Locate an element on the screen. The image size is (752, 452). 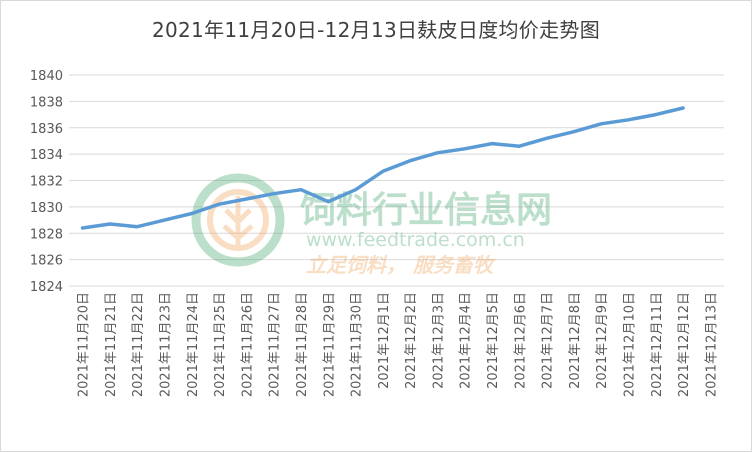
x-tick-label: 2021年12月12日 is located at coordinates (684, 344).